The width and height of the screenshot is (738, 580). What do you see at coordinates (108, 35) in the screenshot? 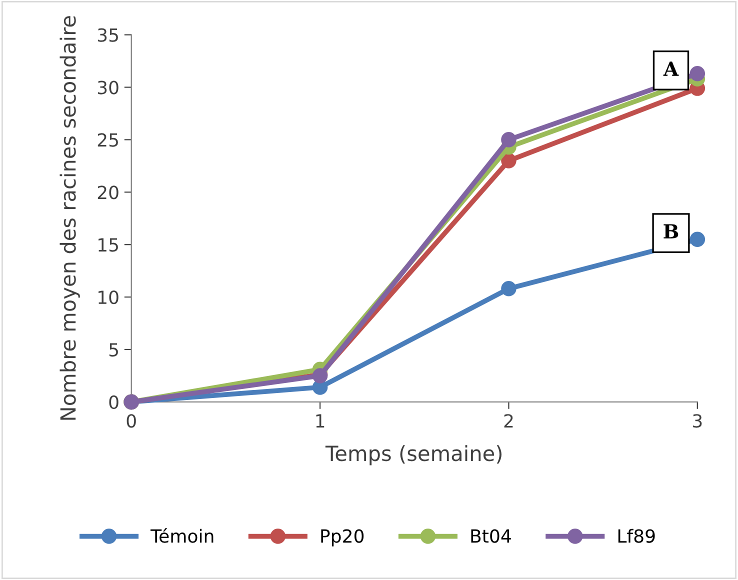
I see `y-tick-label: 35` at bounding box center [108, 35].